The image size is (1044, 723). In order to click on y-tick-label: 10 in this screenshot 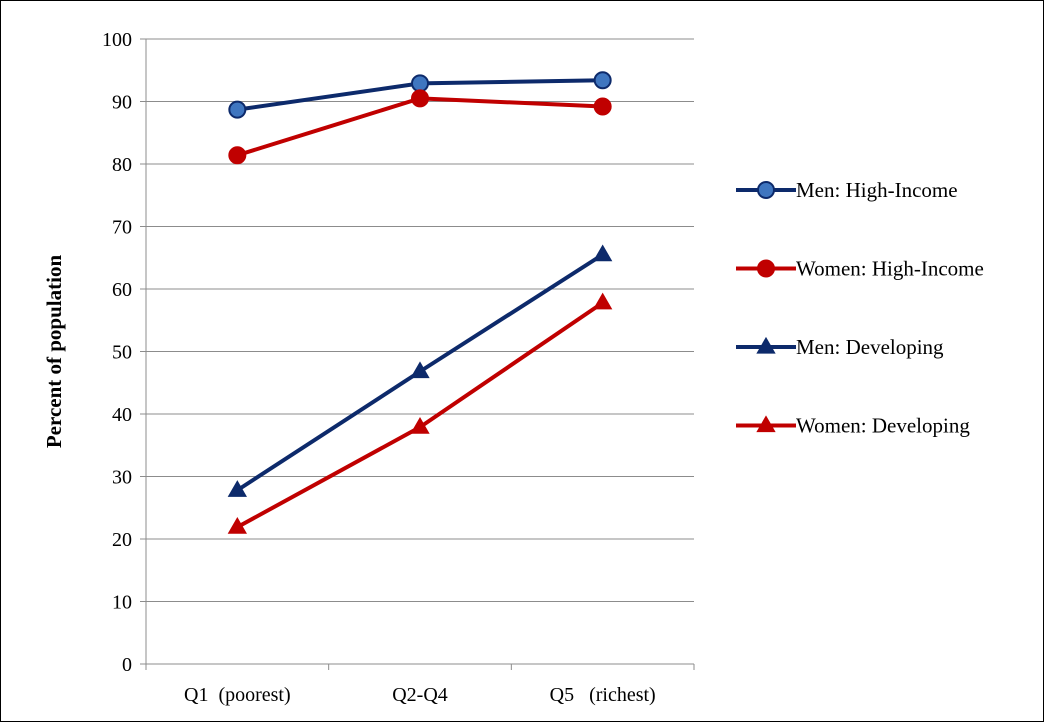, I will do `click(122, 603)`.